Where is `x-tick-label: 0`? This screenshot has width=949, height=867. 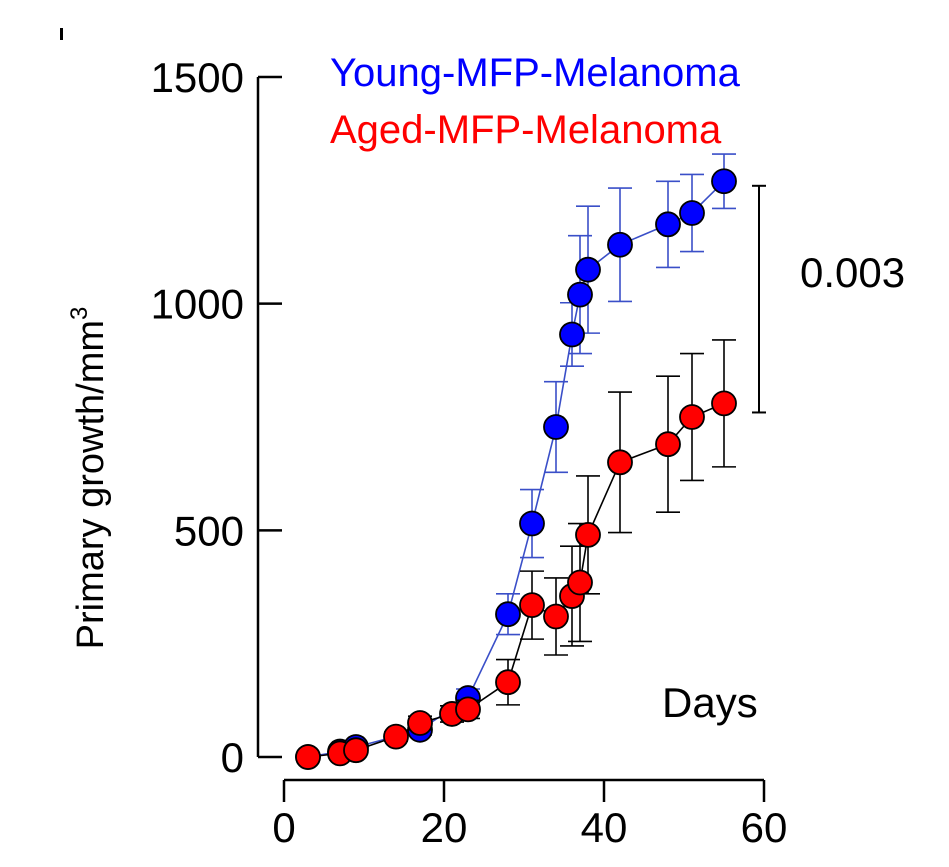 x-tick-label: 0 is located at coordinates (283, 827).